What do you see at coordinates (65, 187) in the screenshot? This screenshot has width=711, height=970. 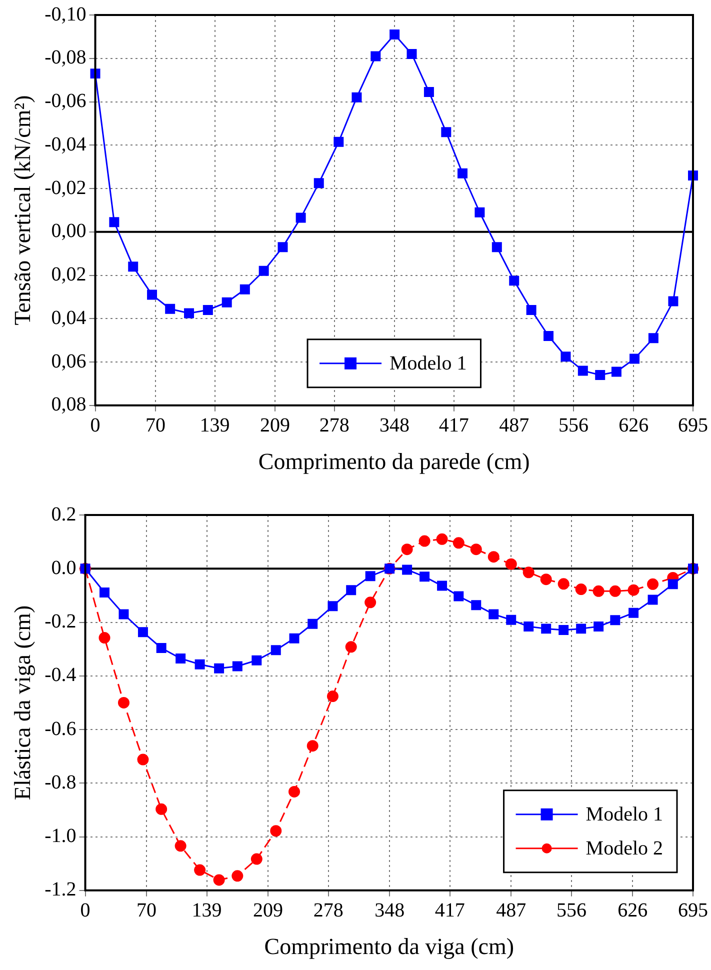 I see `y-tick-label: -0,02` at bounding box center [65, 187].